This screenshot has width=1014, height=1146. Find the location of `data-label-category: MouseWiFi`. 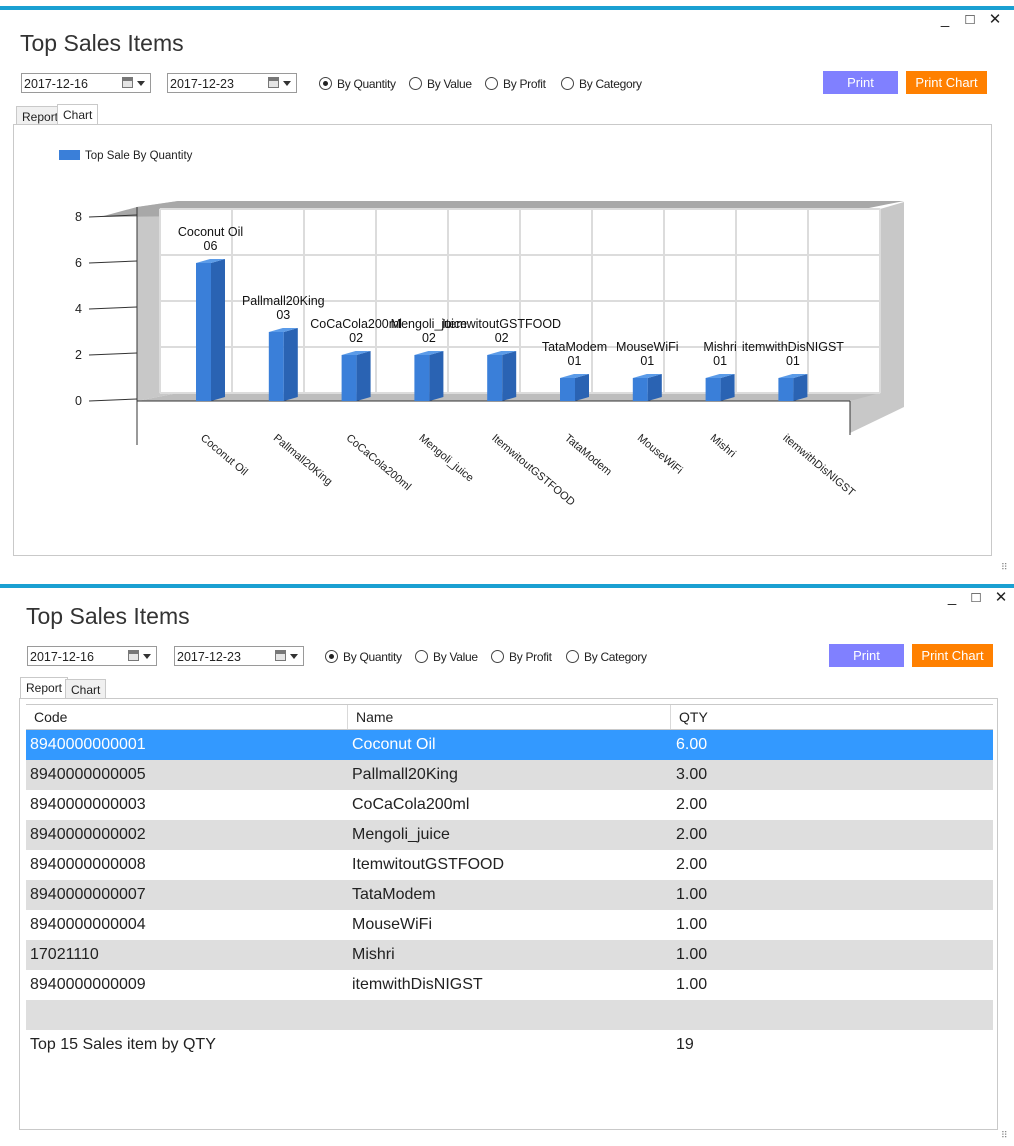

data-label-category: MouseWiFi is located at coordinates (647, 347).